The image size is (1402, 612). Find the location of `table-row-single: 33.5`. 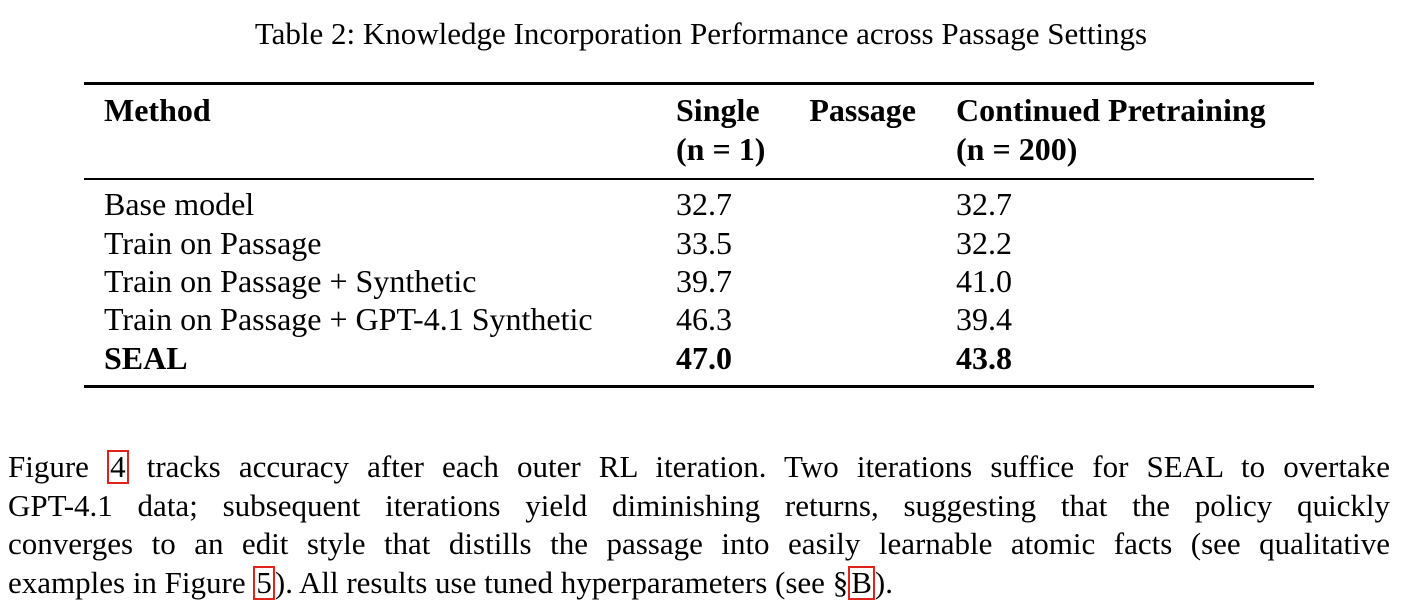

table-row-single: 33.5 is located at coordinates (704, 243).